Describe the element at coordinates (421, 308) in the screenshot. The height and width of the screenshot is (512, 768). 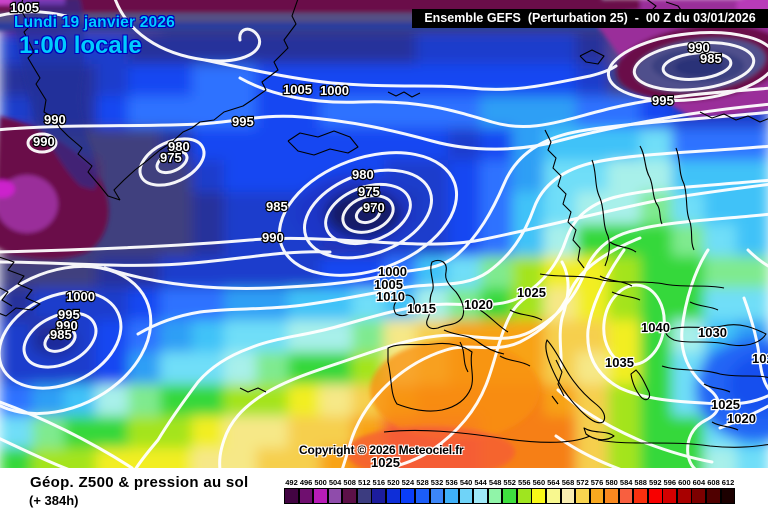
I see `svg-text: 1015` at that location.